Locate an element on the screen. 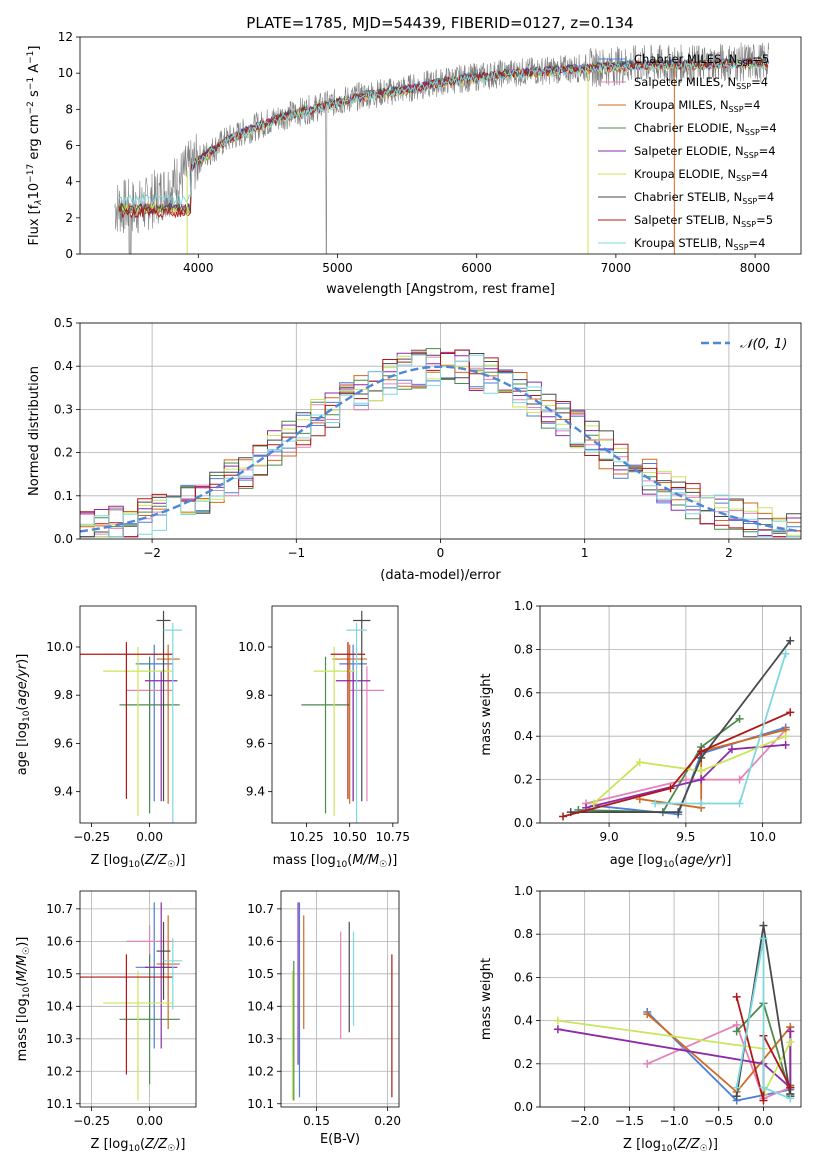 The image size is (819, 1170). x-tick-label: −0.5 is located at coordinates (718, 1121).